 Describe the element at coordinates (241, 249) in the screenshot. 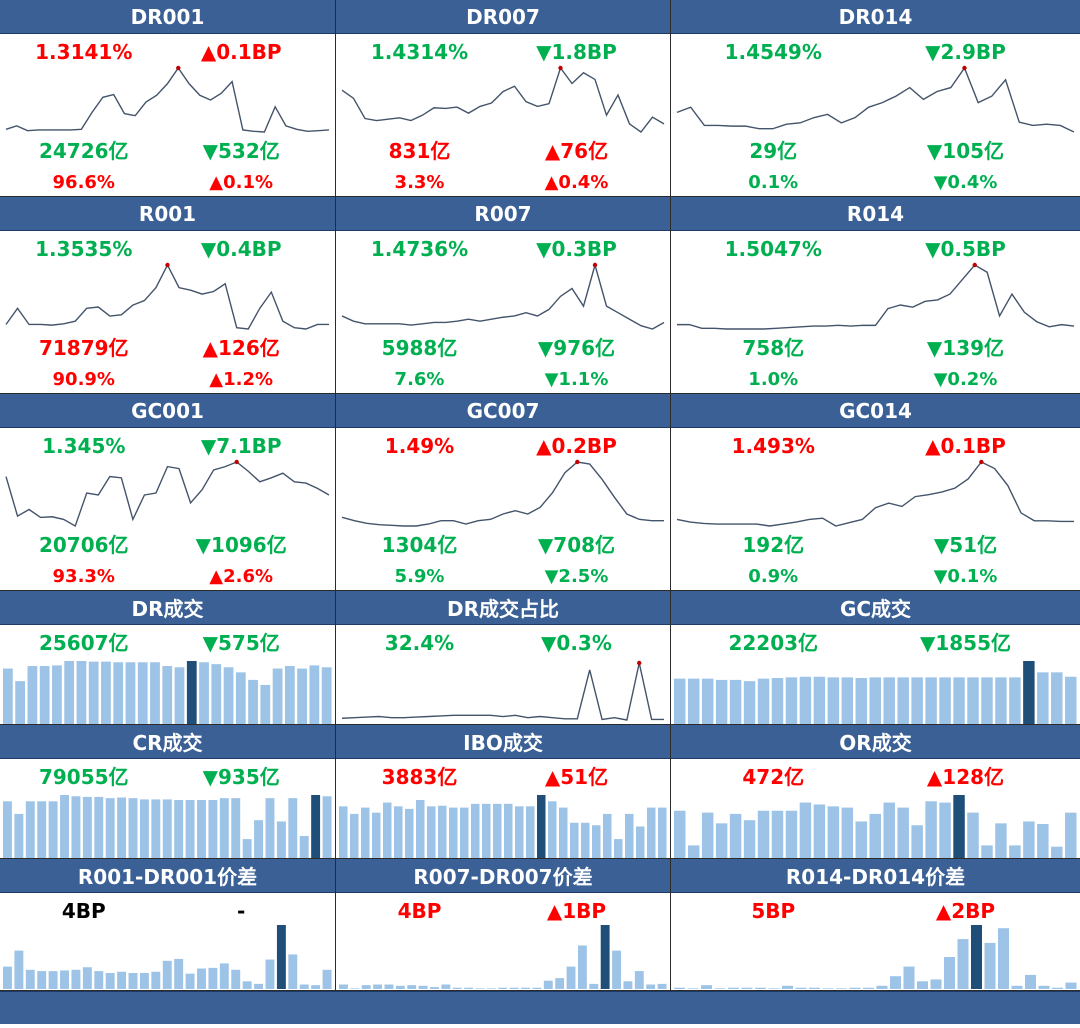

I see `rate-change: ▼0.4BP` at that location.